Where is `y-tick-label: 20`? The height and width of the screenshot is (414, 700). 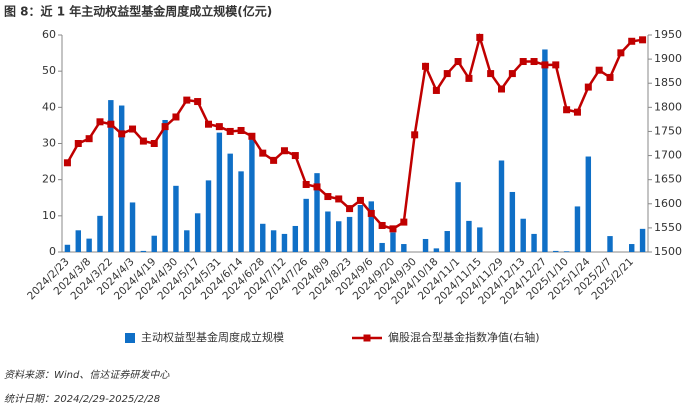
y-tick-label: 20 is located at coordinates (49, 179).